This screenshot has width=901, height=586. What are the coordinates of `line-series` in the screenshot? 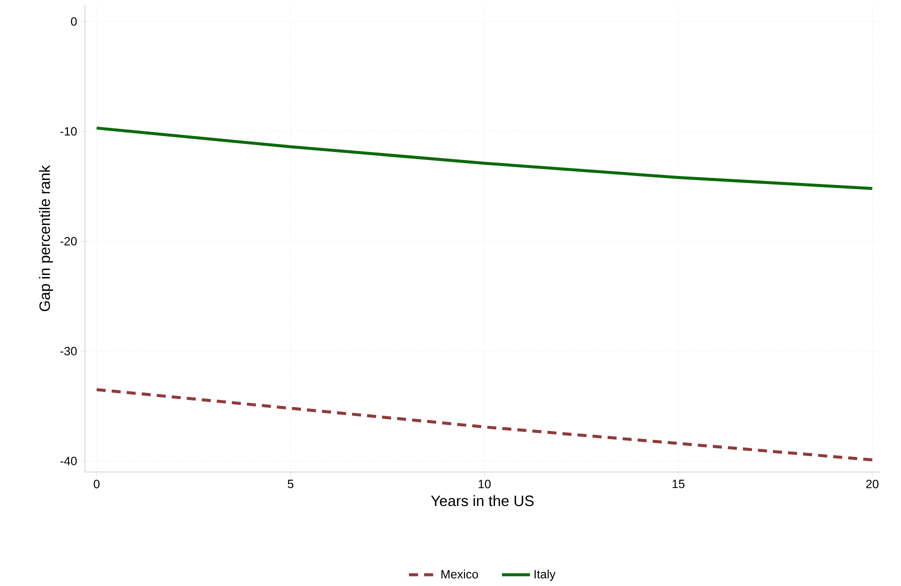 It's located at (484, 158).